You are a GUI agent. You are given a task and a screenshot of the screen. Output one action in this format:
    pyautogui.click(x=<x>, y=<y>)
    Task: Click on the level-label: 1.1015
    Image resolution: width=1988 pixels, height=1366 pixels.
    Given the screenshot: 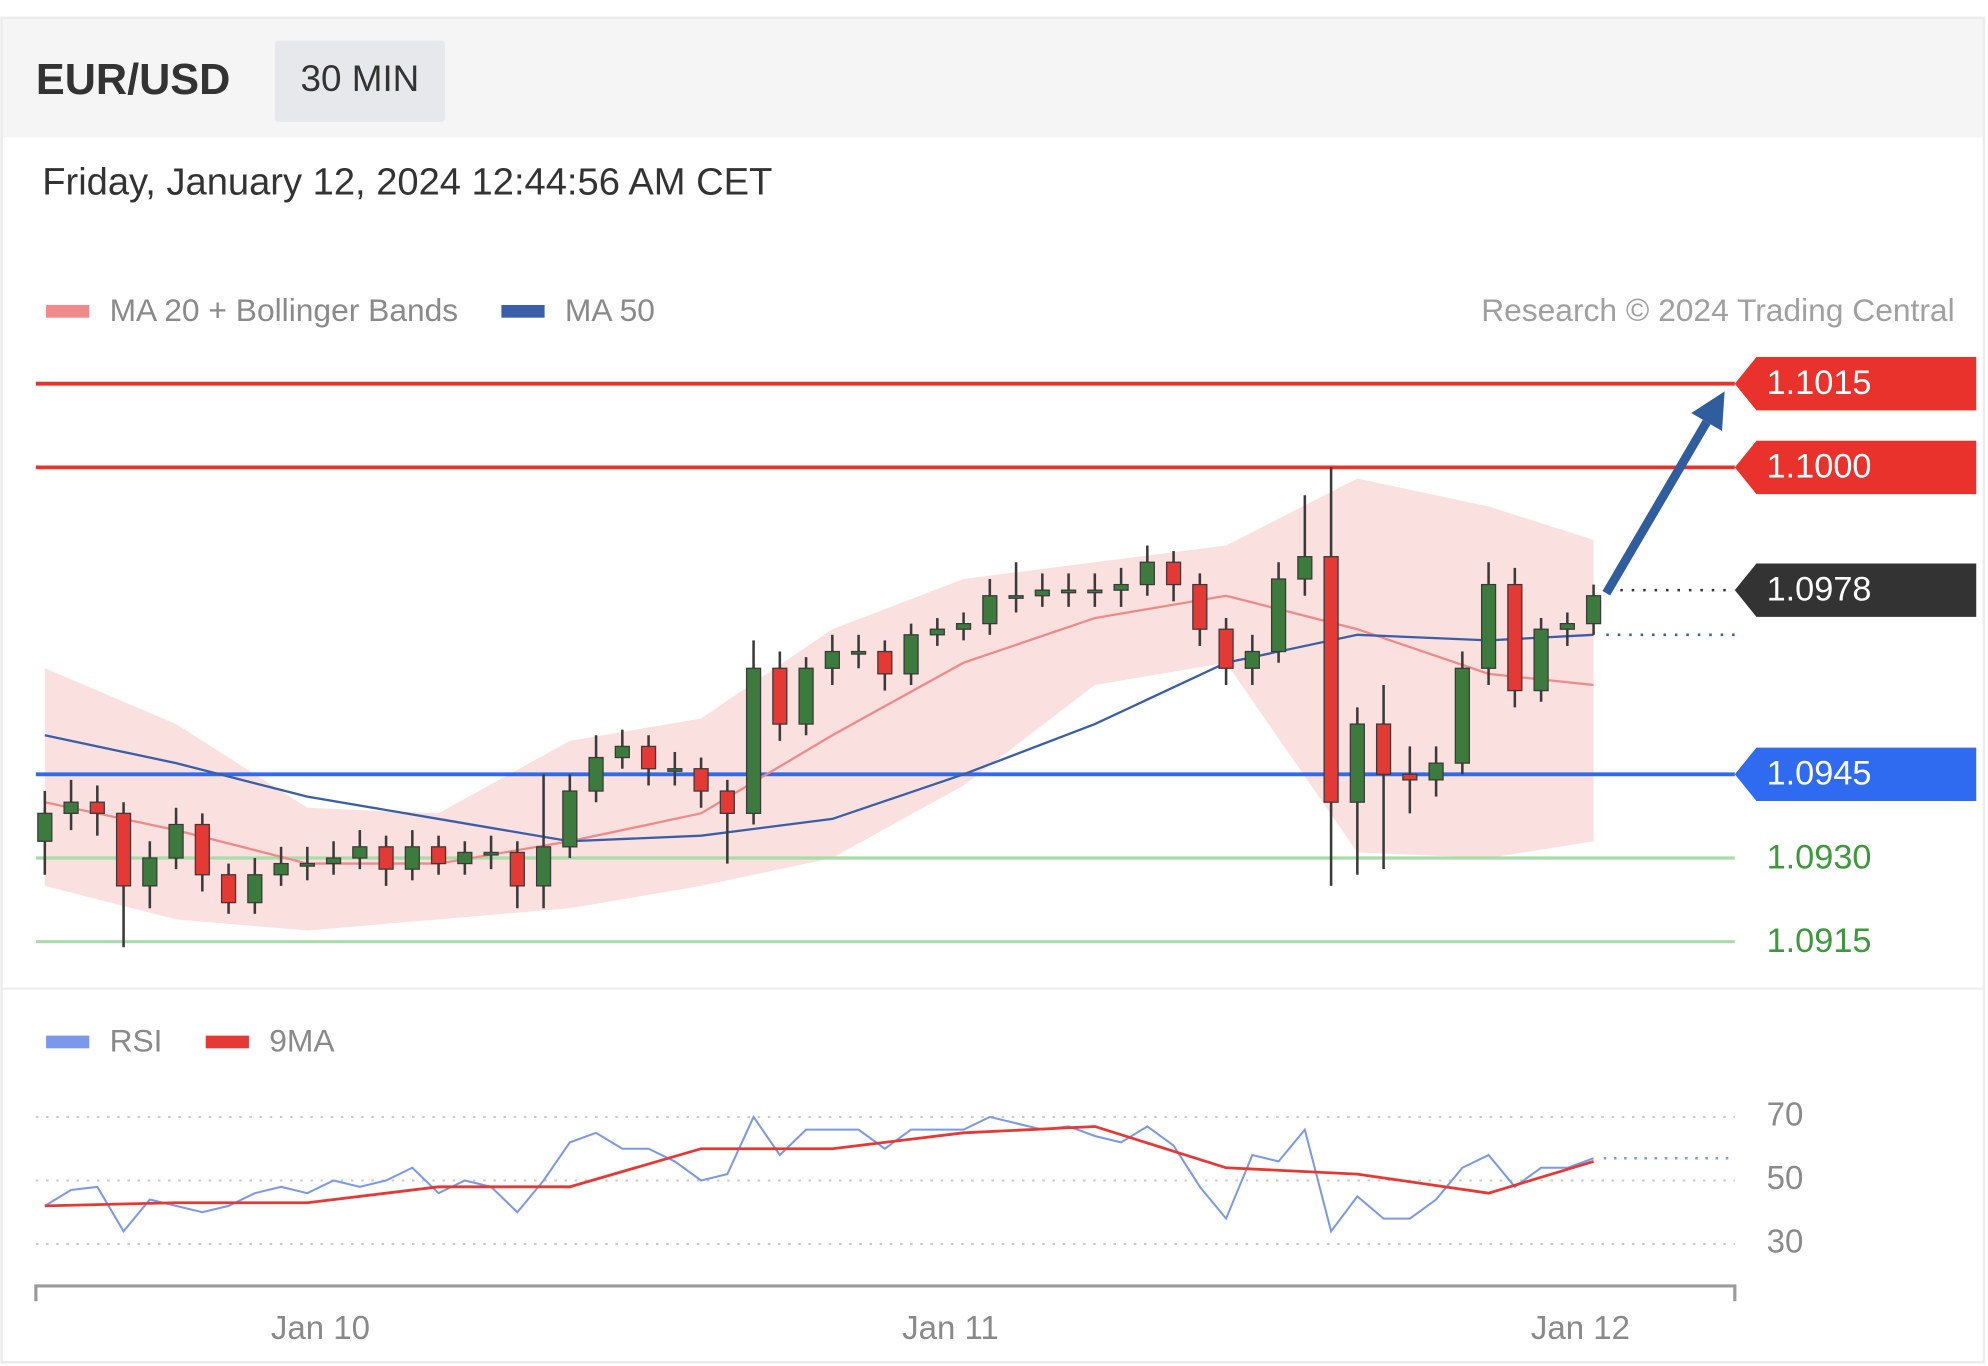 What is the action you would take?
    pyautogui.click(x=1819, y=383)
    